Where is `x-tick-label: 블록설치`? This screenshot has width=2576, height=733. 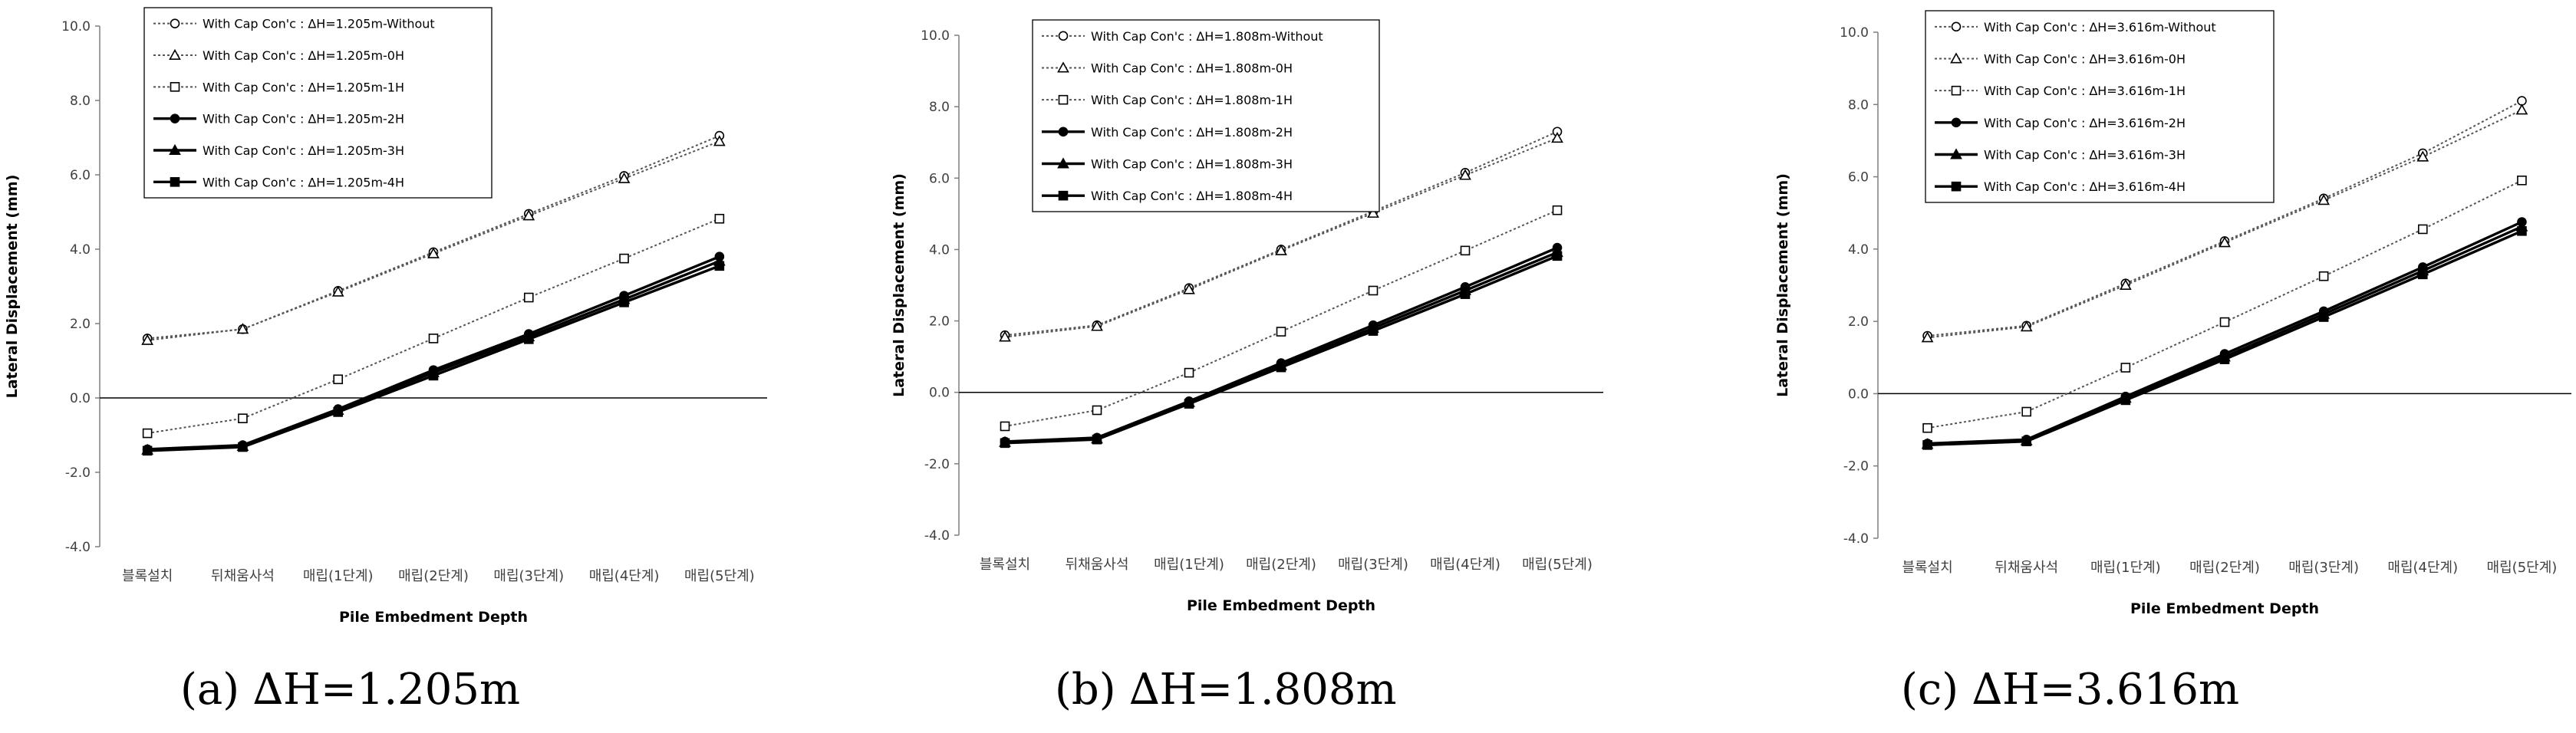 x-tick-label: 블록설치 is located at coordinates (147, 576).